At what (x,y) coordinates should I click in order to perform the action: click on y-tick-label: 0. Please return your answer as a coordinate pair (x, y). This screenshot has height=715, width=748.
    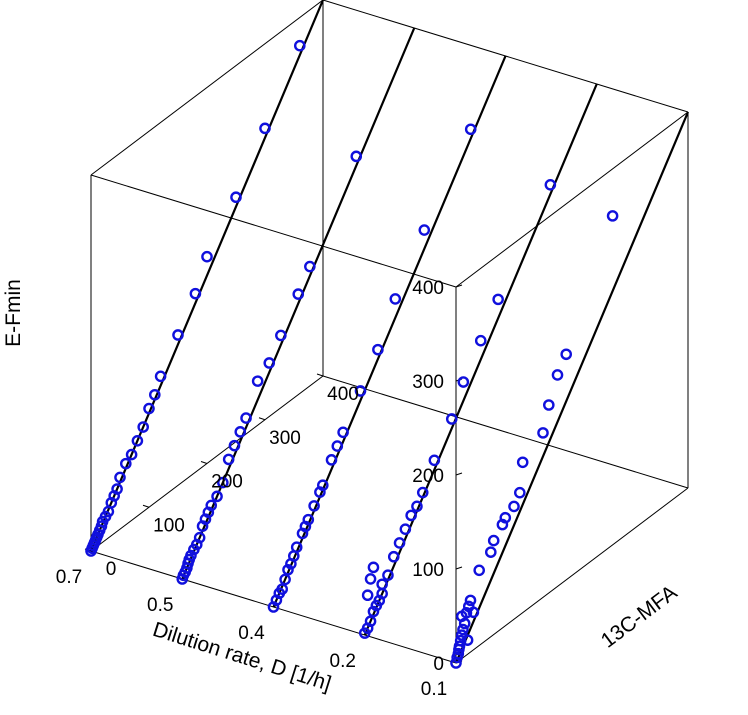
    Looking at the image, I should click on (111, 569).